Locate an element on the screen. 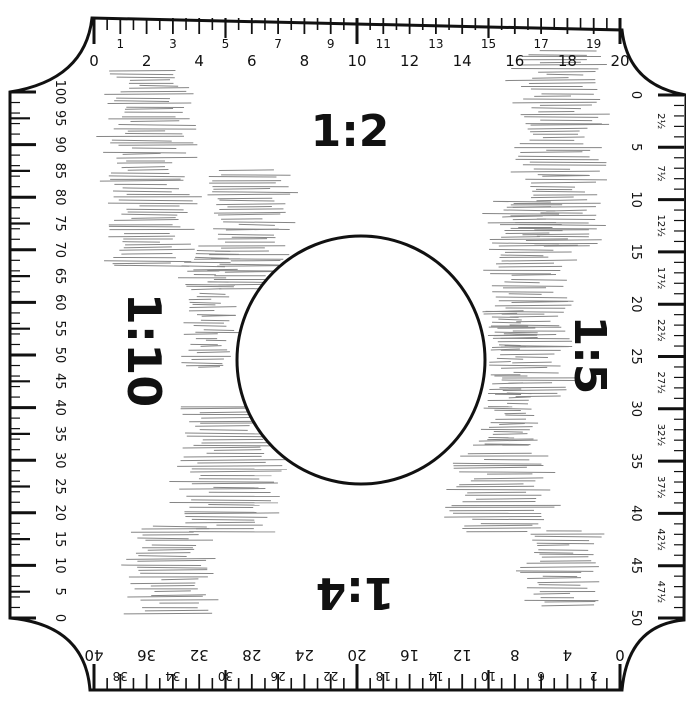 The image size is (686, 702). top-tick-label: 7 is located at coordinates (278, 44).